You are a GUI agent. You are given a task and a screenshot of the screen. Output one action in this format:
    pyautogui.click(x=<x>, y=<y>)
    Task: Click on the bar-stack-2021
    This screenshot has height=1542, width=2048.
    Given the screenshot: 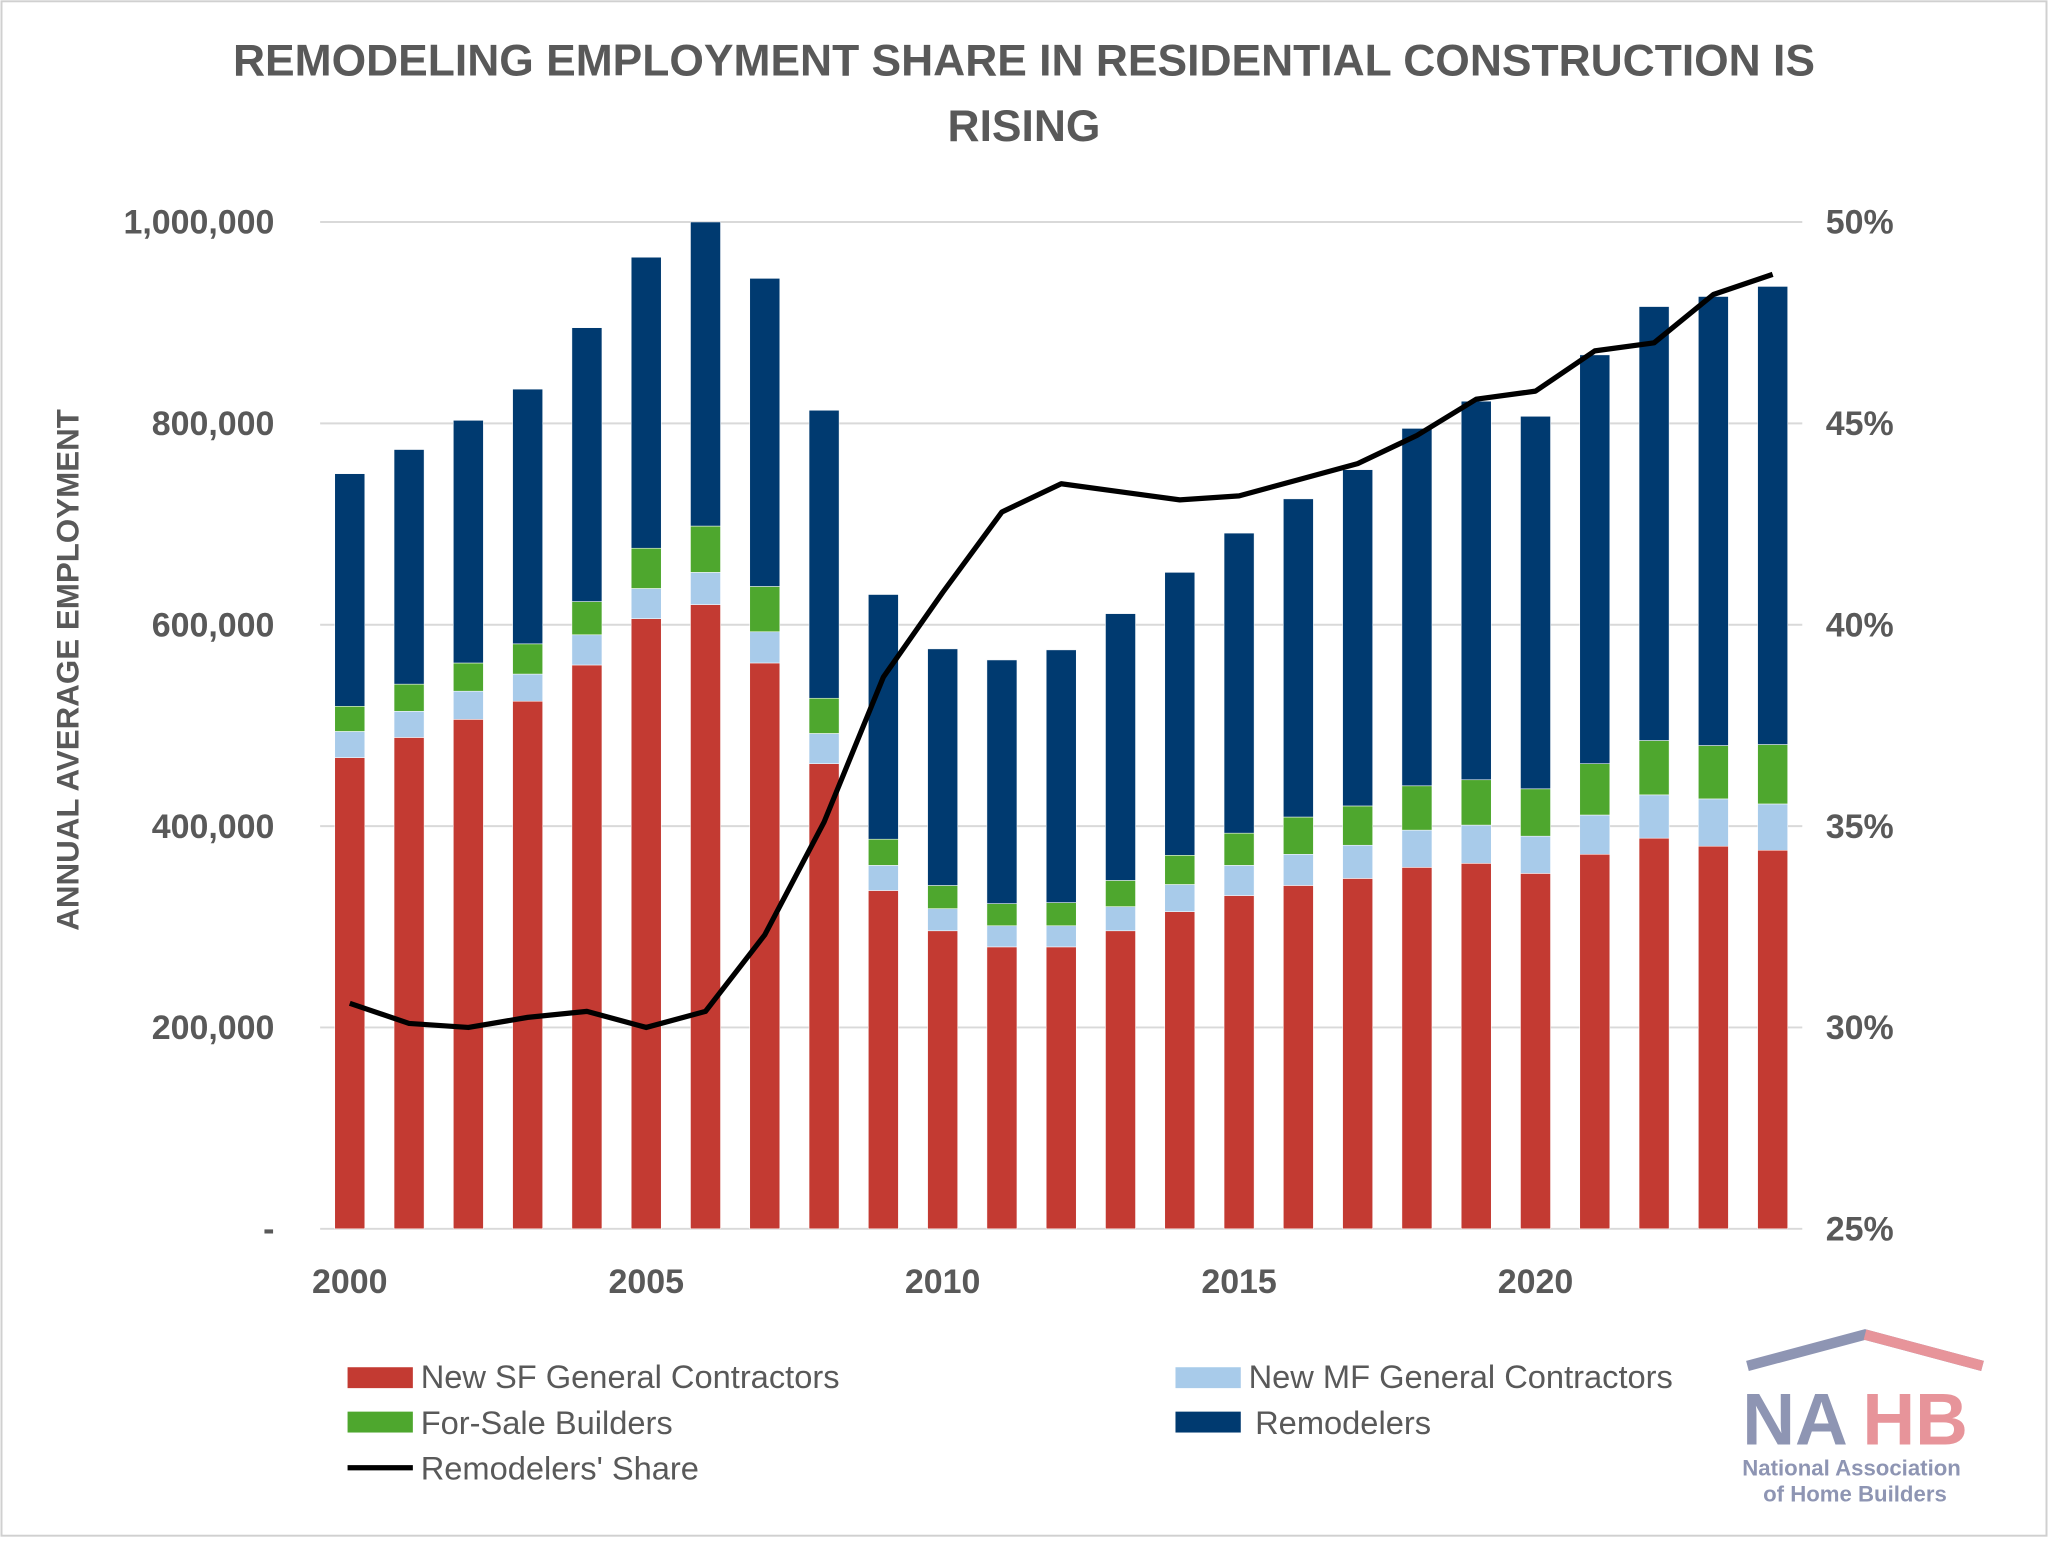 What is the action you would take?
    pyautogui.click(x=1595, y=792)
    